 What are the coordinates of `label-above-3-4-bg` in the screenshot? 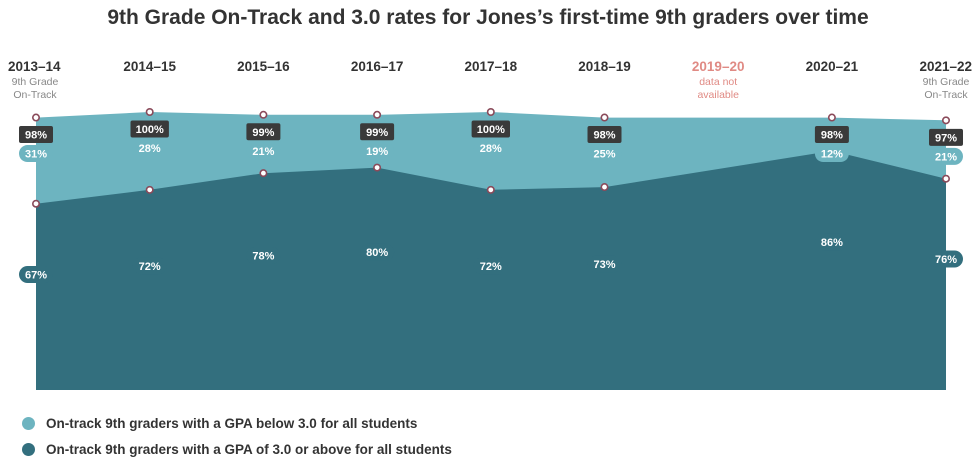 It's located at (490, 266).